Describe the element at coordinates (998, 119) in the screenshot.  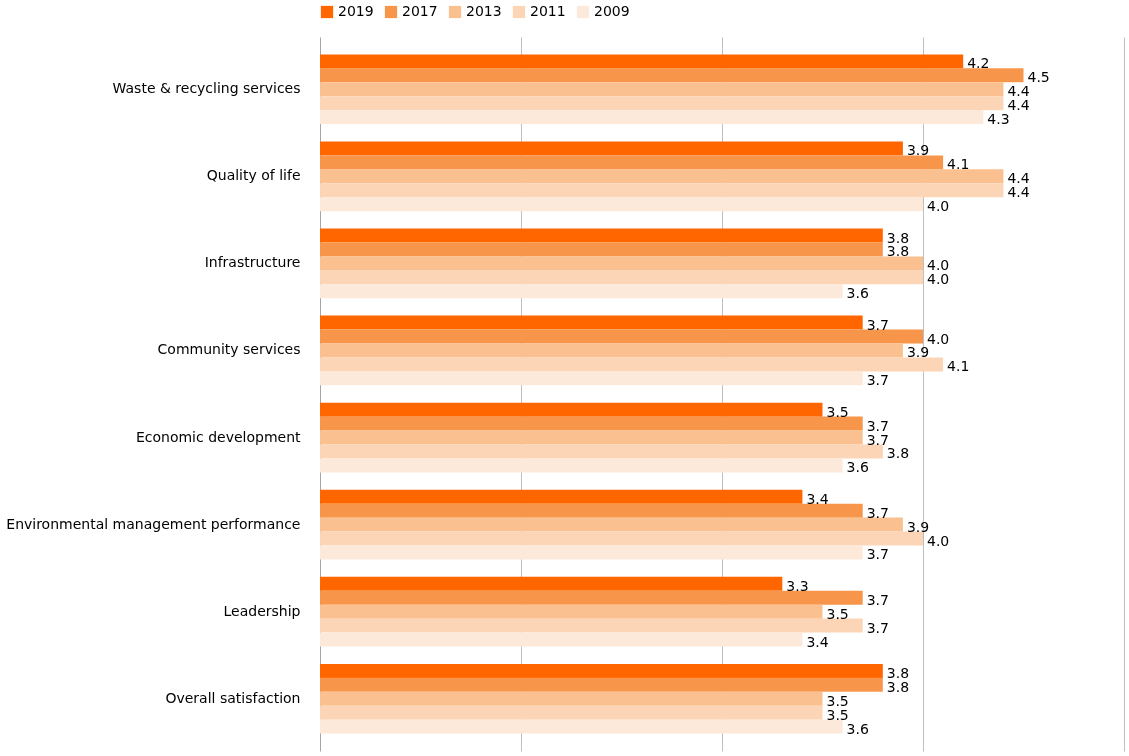
I see `data-label: 4.3` at that location.